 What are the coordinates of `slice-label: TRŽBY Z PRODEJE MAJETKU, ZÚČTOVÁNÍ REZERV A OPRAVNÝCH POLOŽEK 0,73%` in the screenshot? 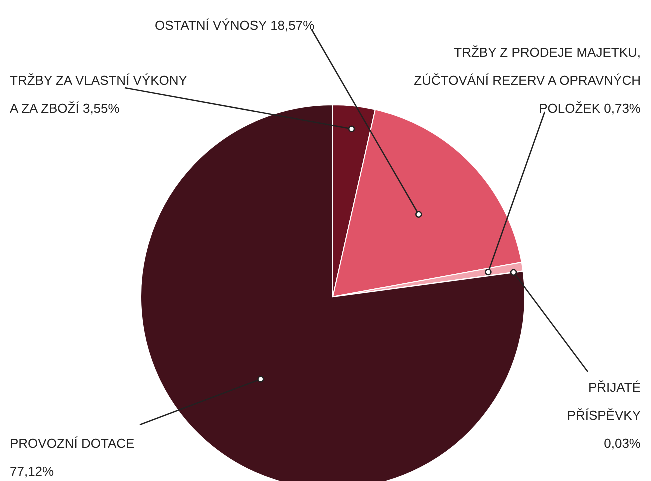 It's located at (528, 80).